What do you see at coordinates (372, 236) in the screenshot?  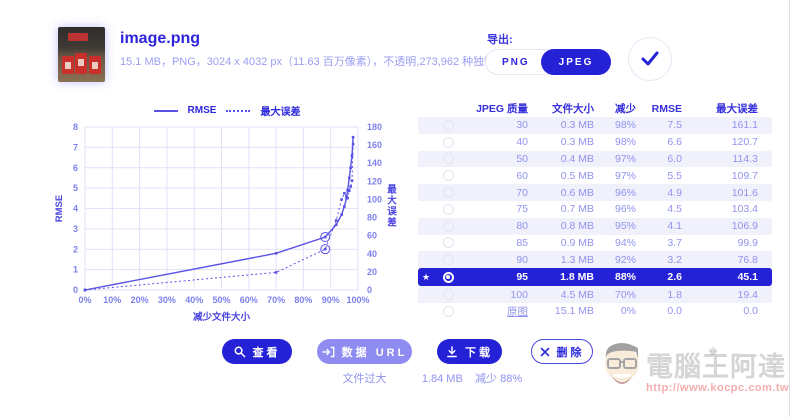 I see `svg-text: 60` at bounding box center [372, 236].